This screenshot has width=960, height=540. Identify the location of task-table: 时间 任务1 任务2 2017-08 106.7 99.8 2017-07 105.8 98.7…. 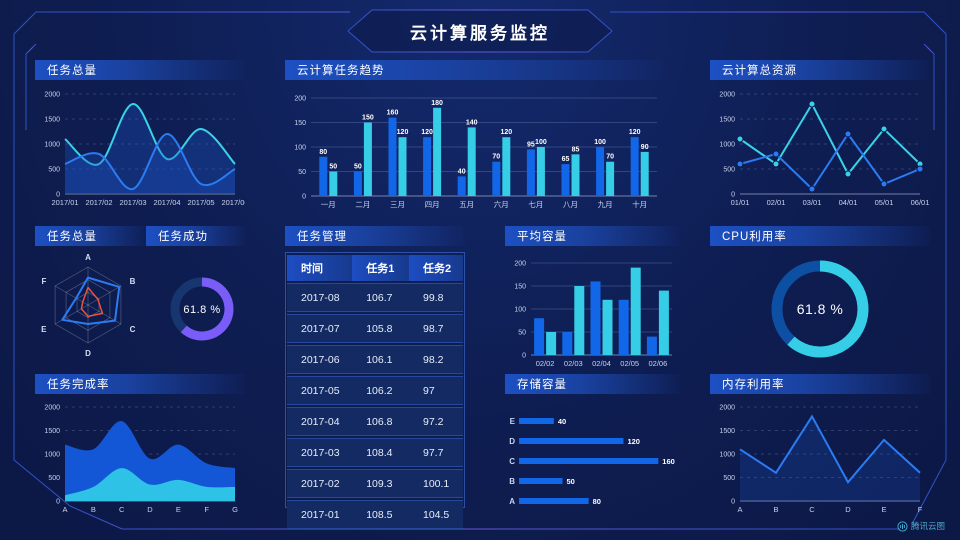
(375, 392).